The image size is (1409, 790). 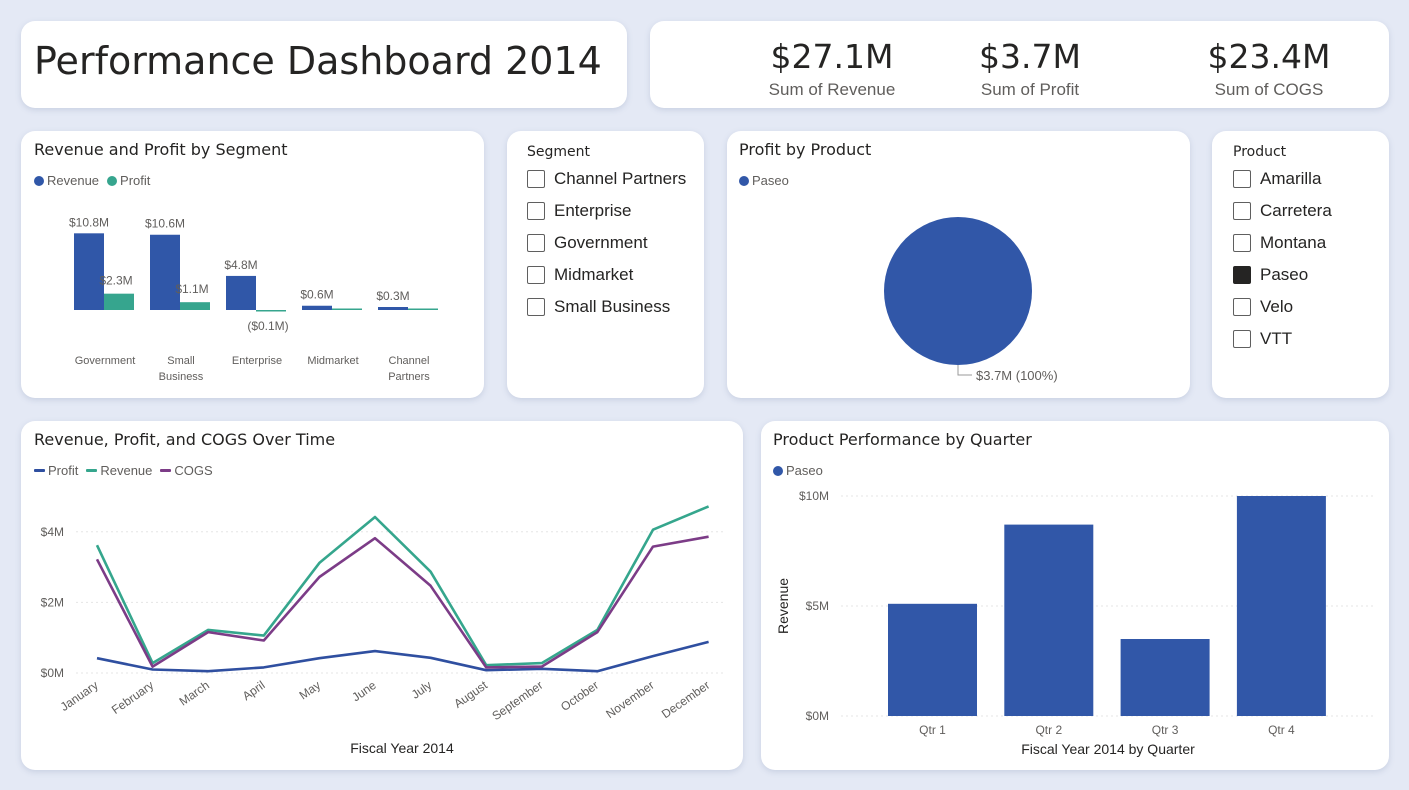 What do you see at coordinates (402, 656) in the screenshot?
I see `profit-line` at bounding box center [402, 656].